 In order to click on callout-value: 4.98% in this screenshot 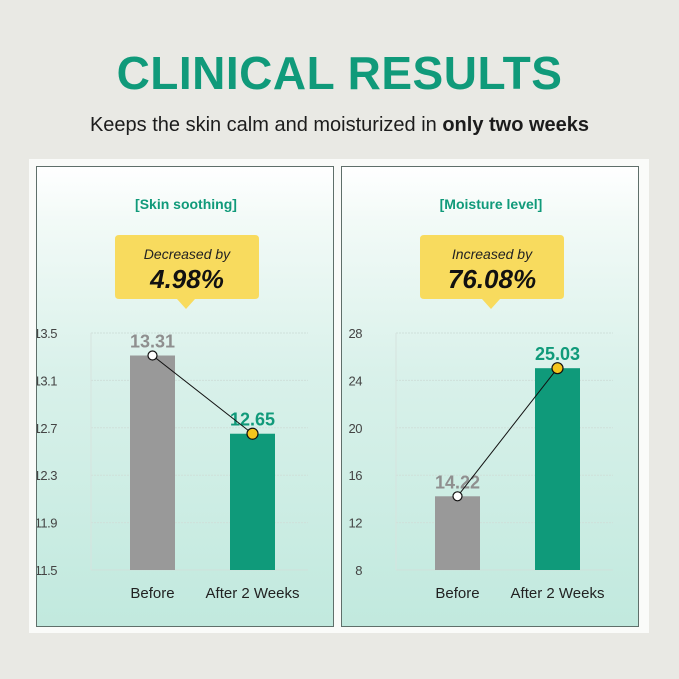, I will do `click(186, 279)`.